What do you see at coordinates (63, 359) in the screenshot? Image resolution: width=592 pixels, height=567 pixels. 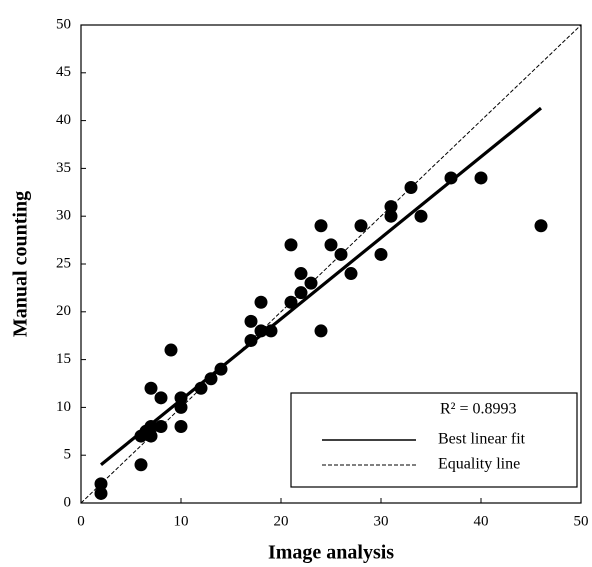 I see `y-tick-label: 15` at bounding box center [63, 359].